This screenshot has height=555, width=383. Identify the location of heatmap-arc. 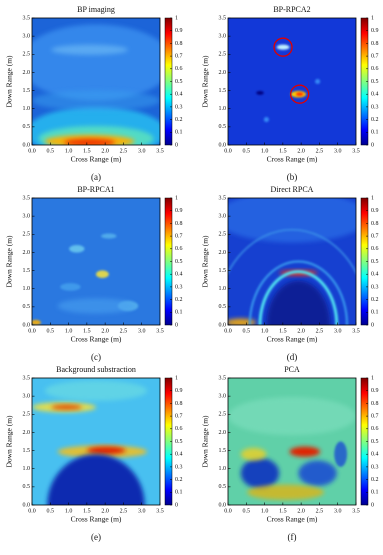
(298, 292).